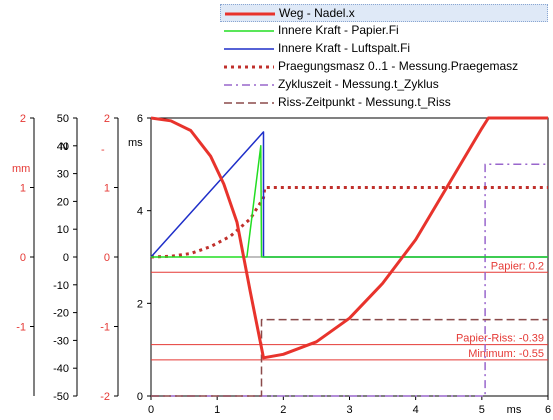  I want to click on y-tick-label-ms: 2, so click(140, 304).